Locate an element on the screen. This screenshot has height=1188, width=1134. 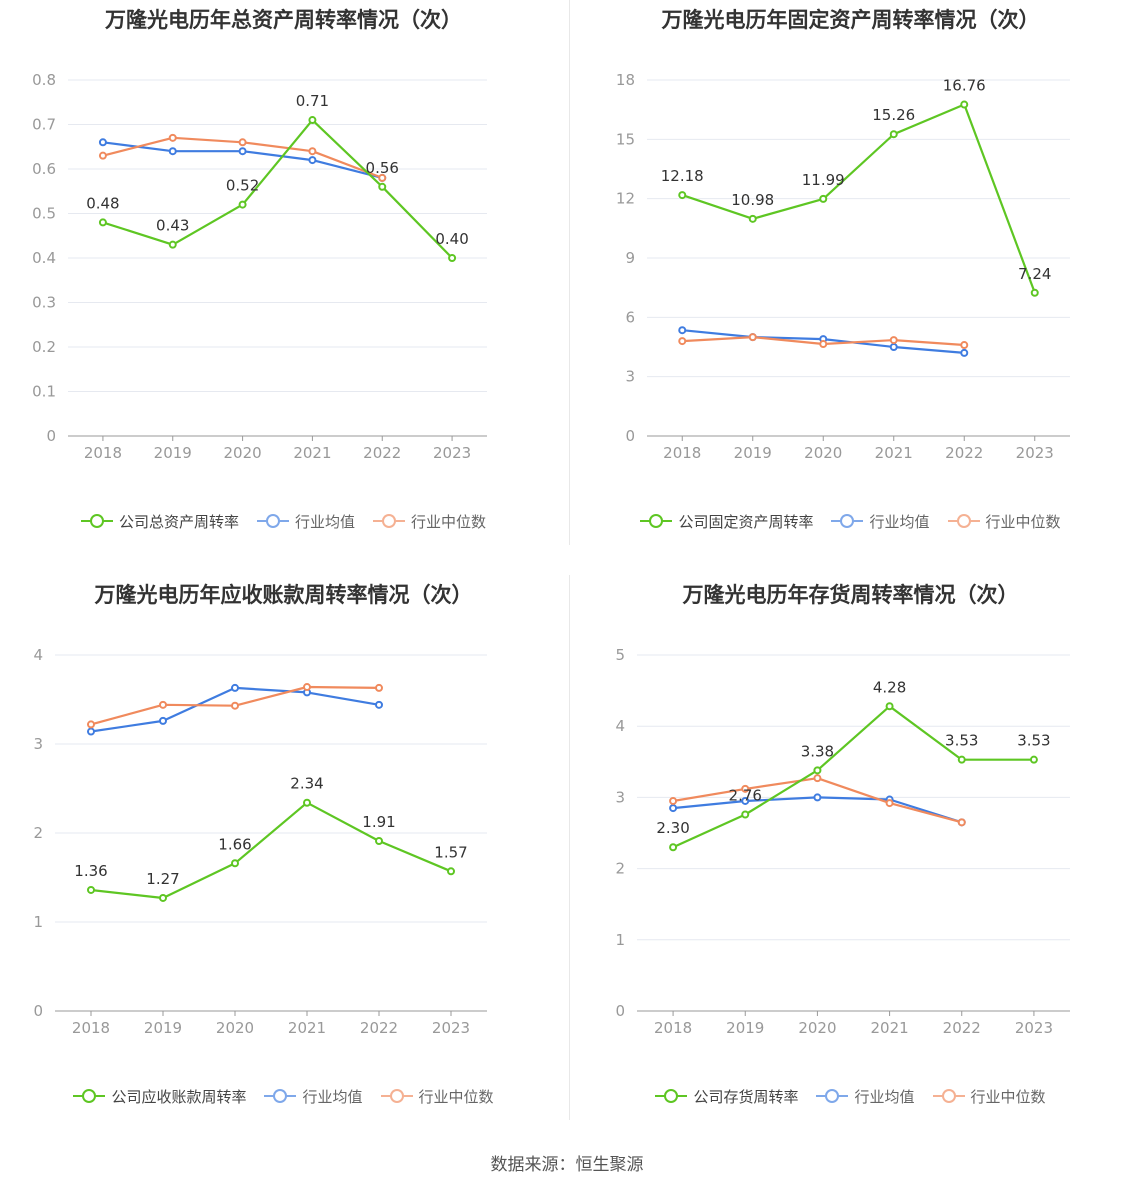
chart-title: 万隆光电历年总资产周转率情况（次） is located at coordinates (283, 20).